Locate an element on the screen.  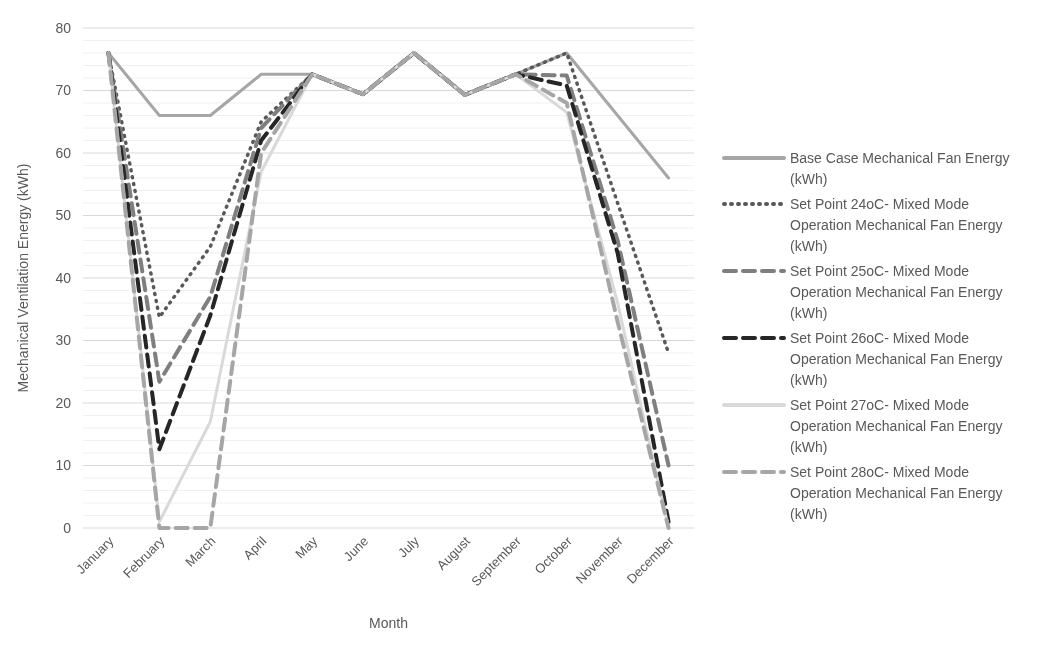
y-tick-label: 40 is located at coordinates (63, 277).